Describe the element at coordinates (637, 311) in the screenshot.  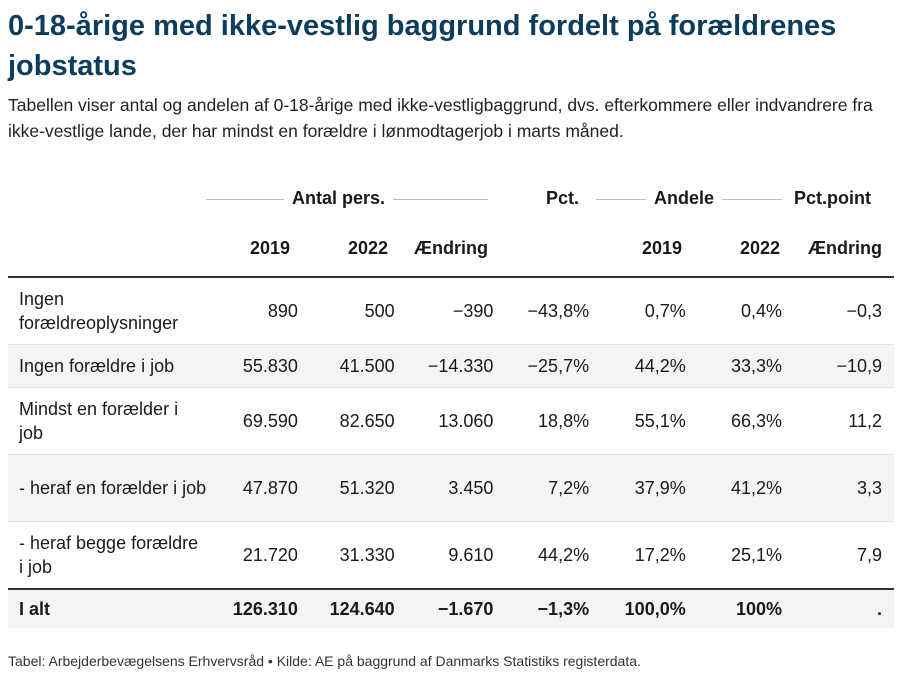
I see `cell-value: 0,7%` at that location.